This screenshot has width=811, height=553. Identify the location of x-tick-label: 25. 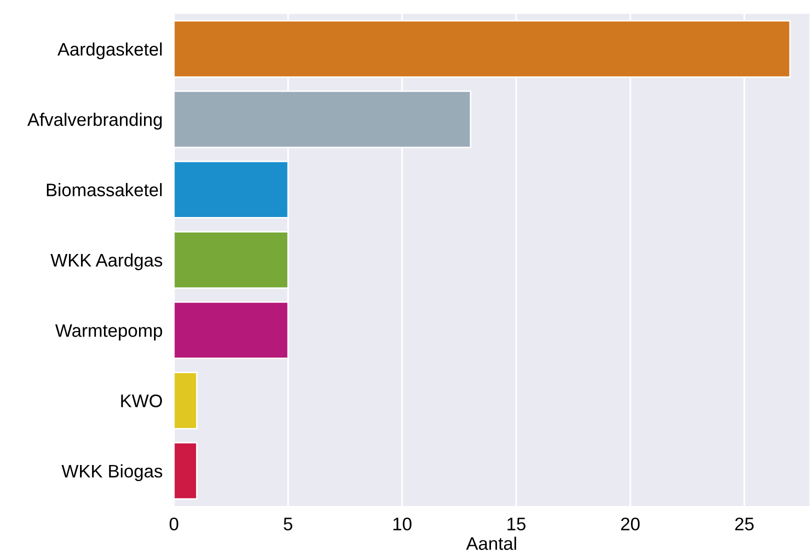
(744, 524).